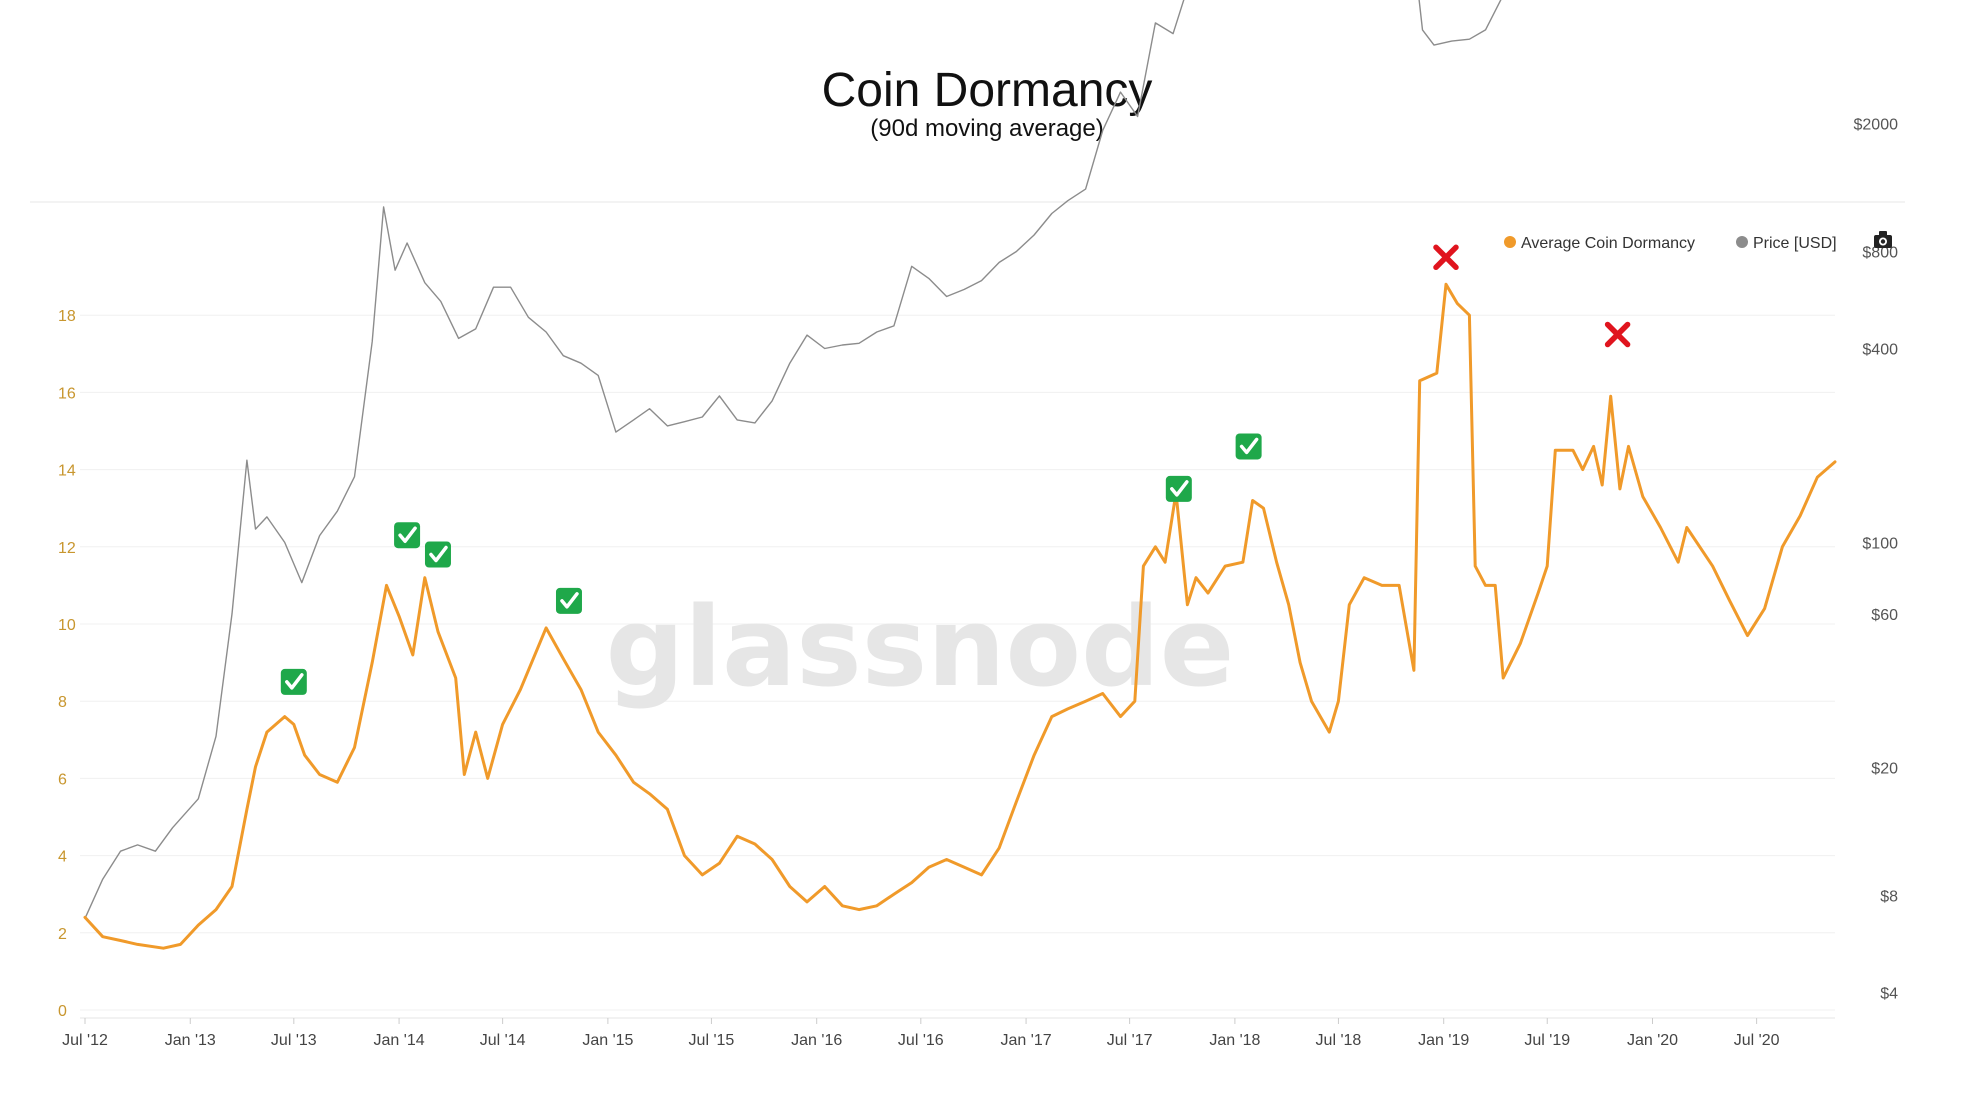  What do you see at coordinates (1742, 242) in the screenshot?
I see `legend-swatch-price` at bounding box center [1742, 242].